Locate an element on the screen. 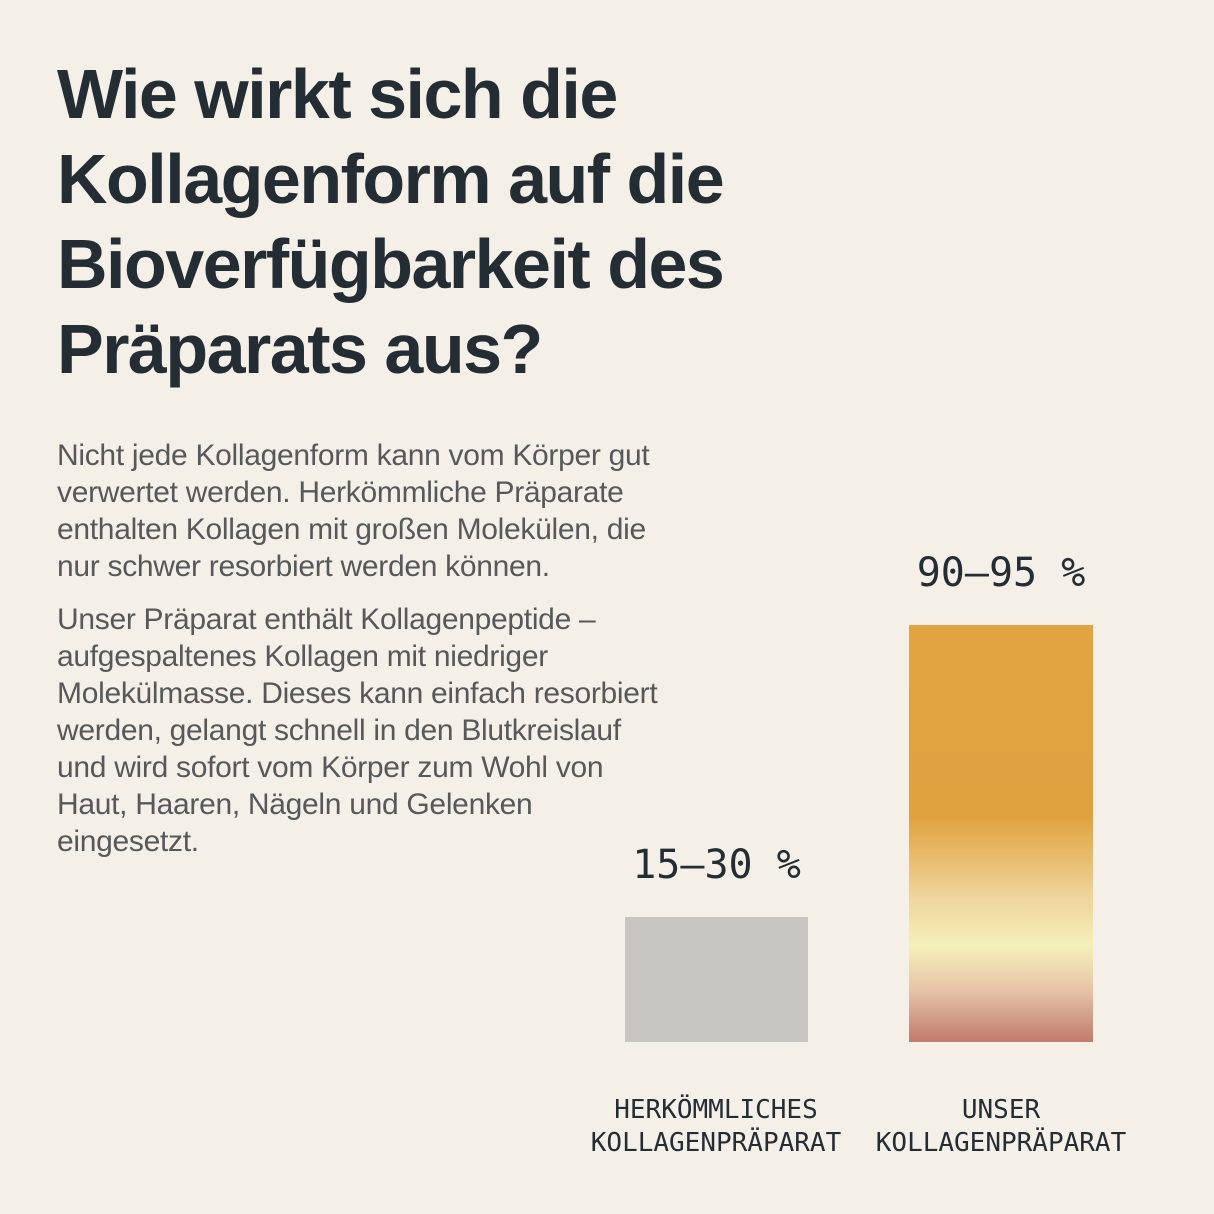  our-product-bar-group: 90–95 % is located at coordinates (1001, 795).